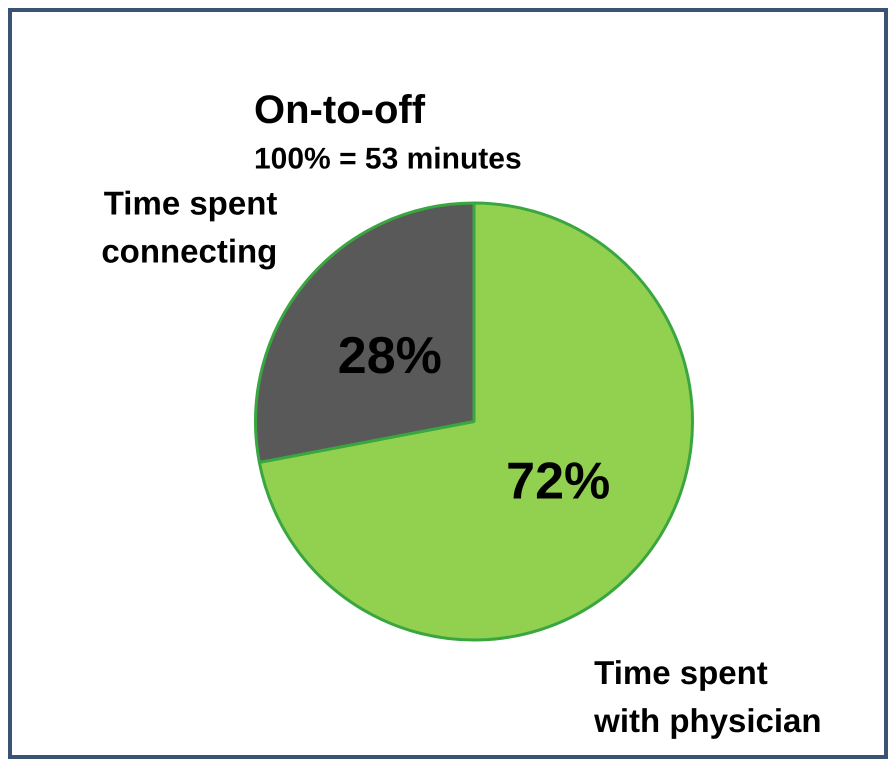 The width and height of the screenshot is (896, 767). Describe the element at coordinates (388, 159) in the screenshot. I see `chart-subtitle: 100% = 53 minutes` at that location.